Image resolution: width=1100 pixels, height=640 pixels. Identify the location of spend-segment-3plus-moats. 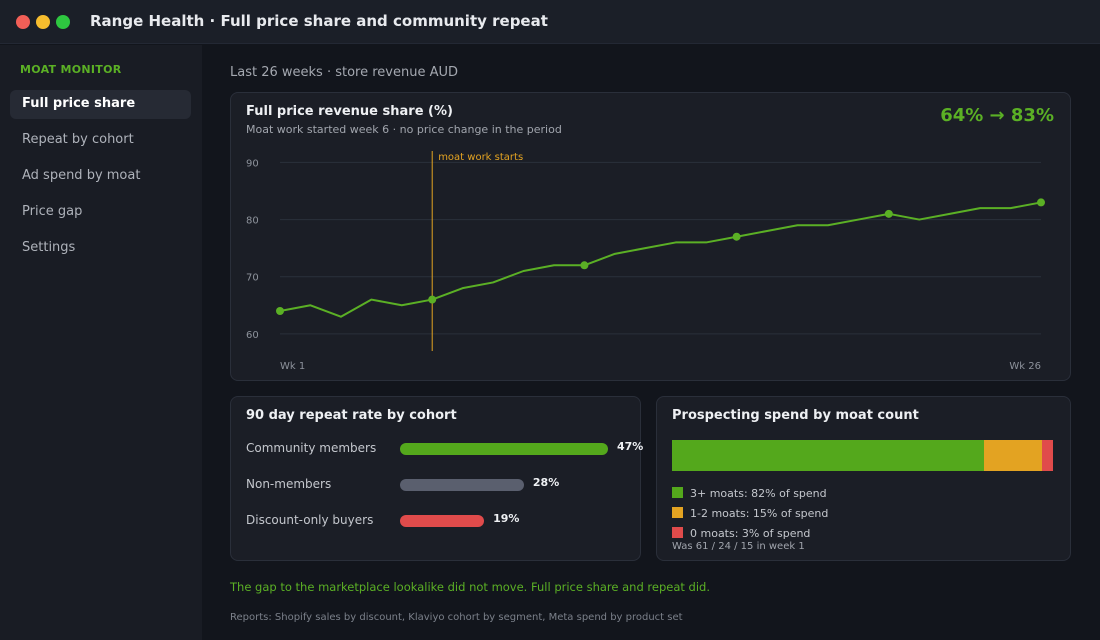
(828, 455).